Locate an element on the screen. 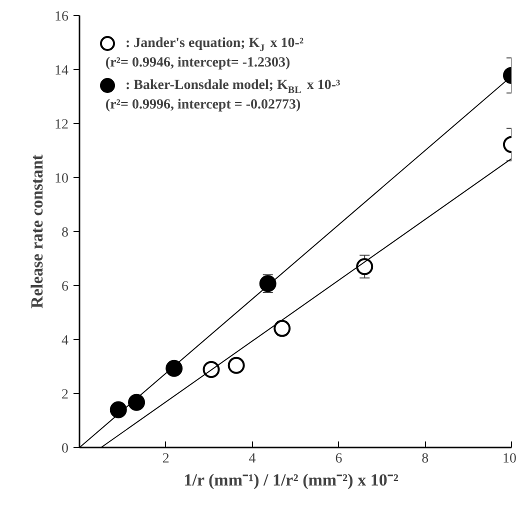 Image resolution: width=516 pixels, height=510 pixels. y-tick-label: 10 is located at coordinates (61, 179).